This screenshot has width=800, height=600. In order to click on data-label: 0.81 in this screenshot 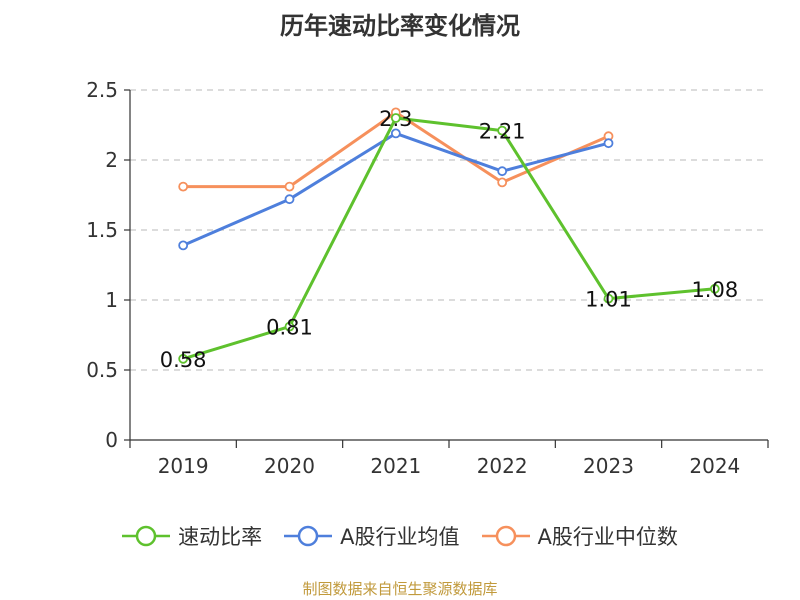, I will do `click(289, 328)`.